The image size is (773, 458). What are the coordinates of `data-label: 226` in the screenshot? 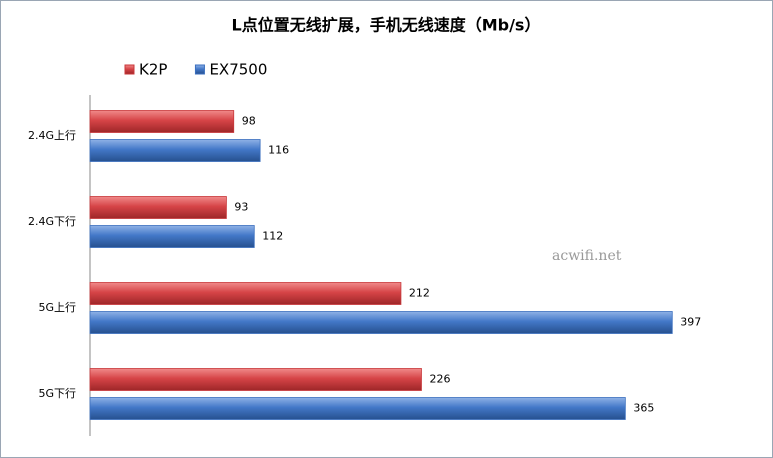 It's located at (439, 379).